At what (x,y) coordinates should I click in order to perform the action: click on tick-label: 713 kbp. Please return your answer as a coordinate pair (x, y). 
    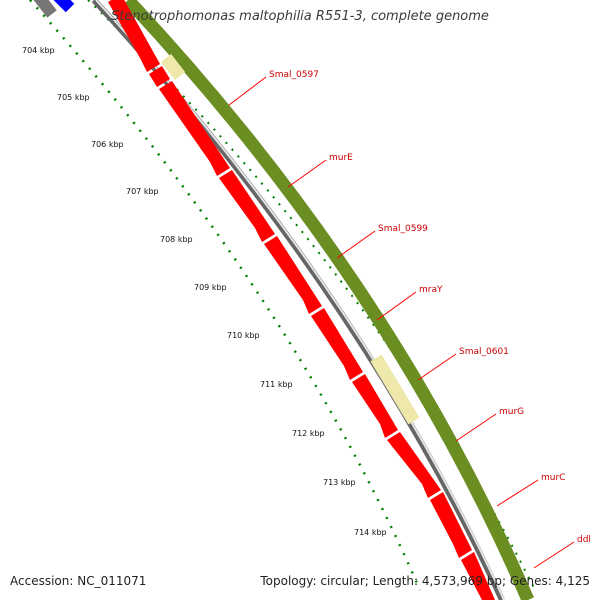
    Looking at the image, I should click on (339, 482).